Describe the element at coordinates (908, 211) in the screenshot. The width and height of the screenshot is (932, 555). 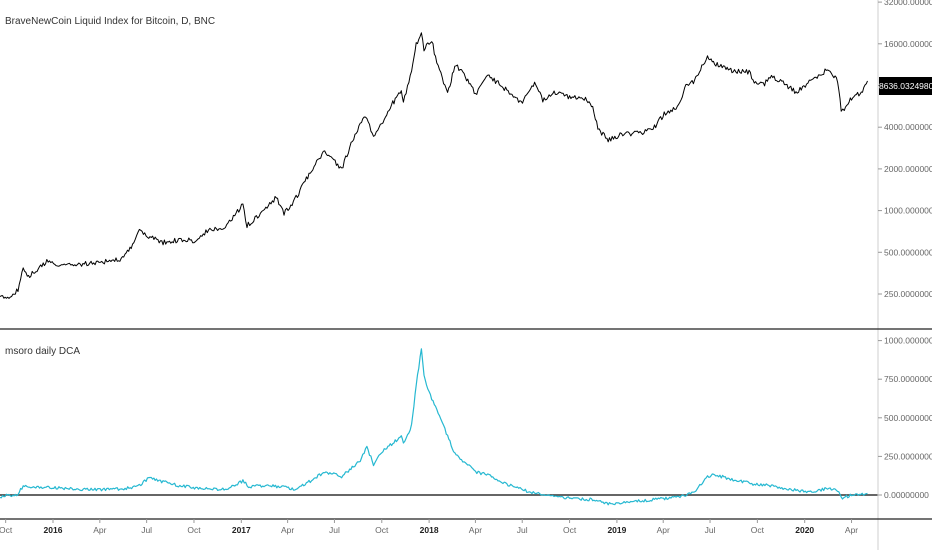
I see `price-axis-label: 1000.00000000` at that location.